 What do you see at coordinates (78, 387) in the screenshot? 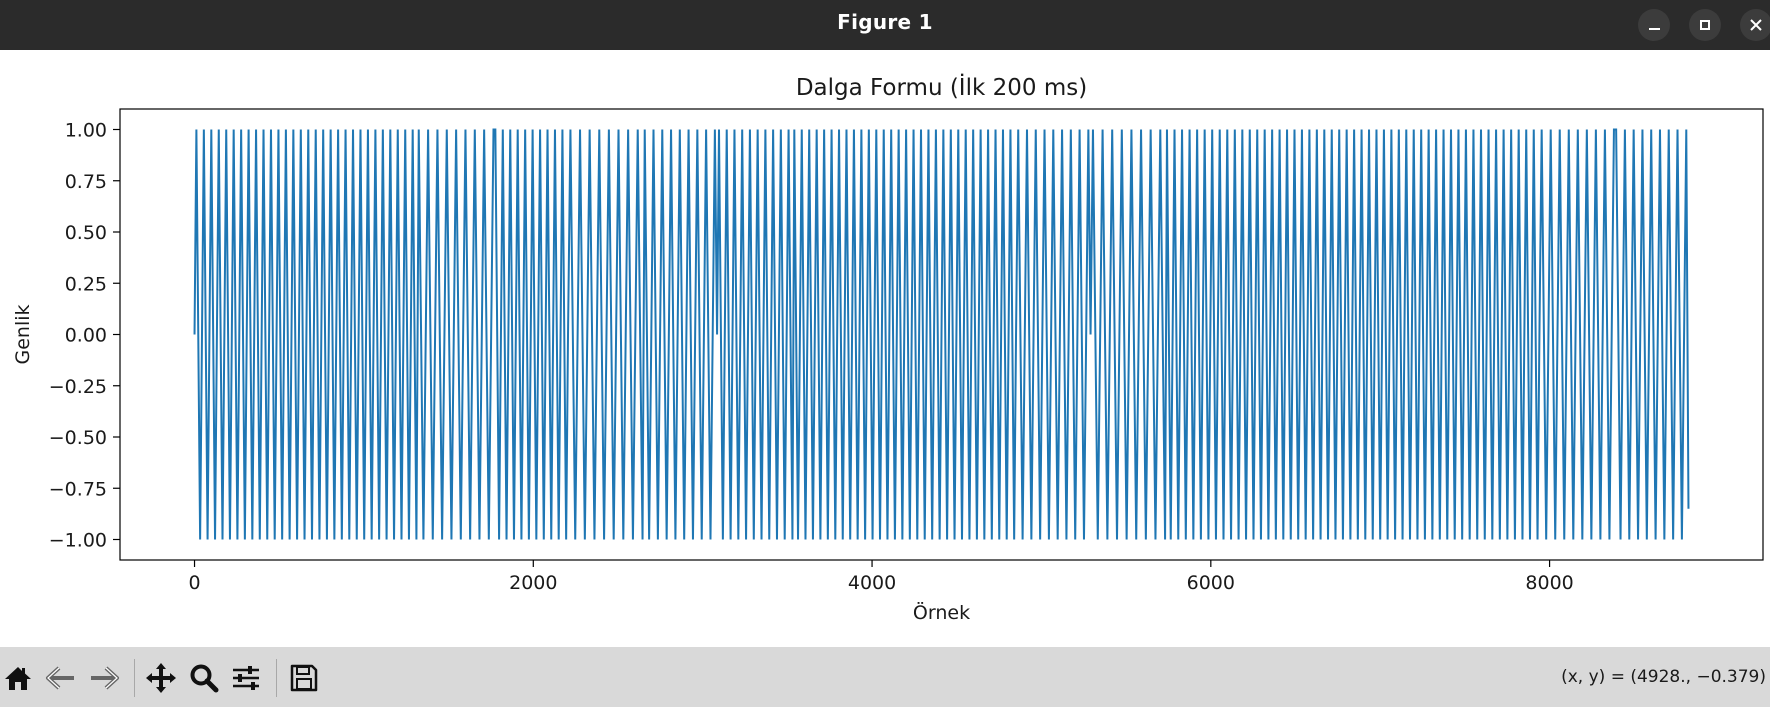
I see `y-tick-label: −0.25` at bounding box center [78, 387].